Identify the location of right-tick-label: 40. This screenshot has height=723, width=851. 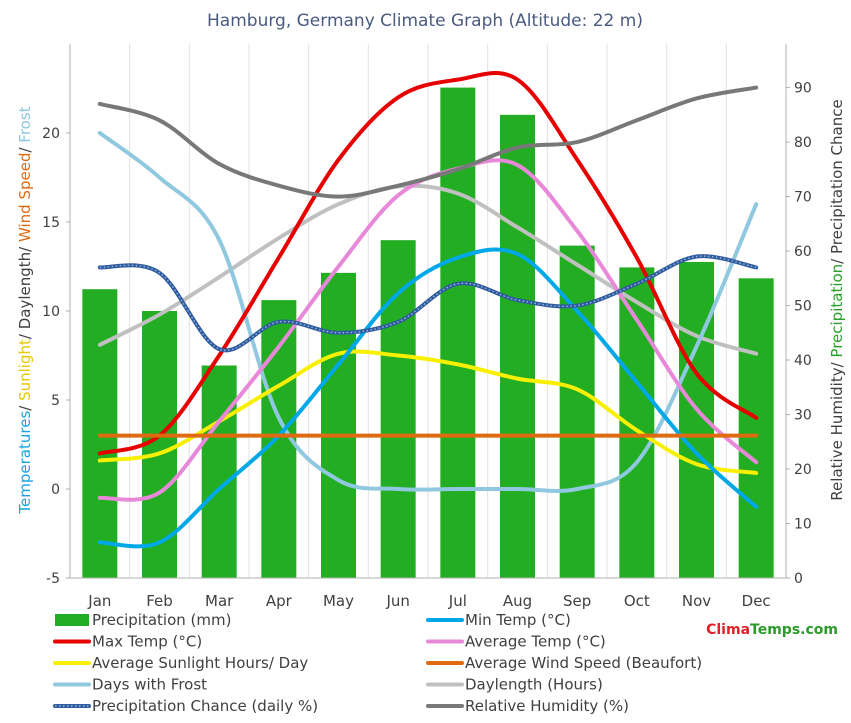
(803, 361).